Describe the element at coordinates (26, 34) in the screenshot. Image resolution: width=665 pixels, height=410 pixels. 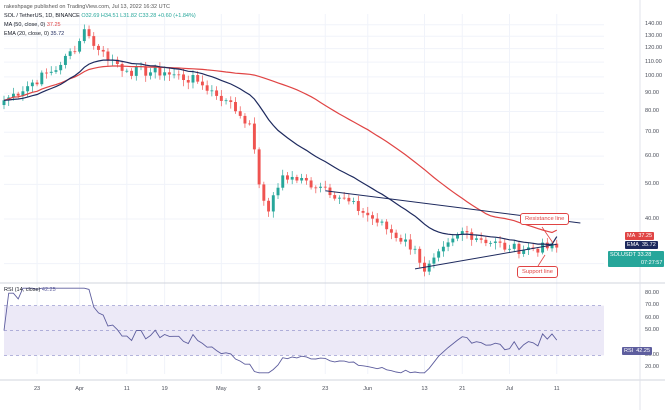
I see `ema-legend-label: EMA (20, close, 0)` at that location.